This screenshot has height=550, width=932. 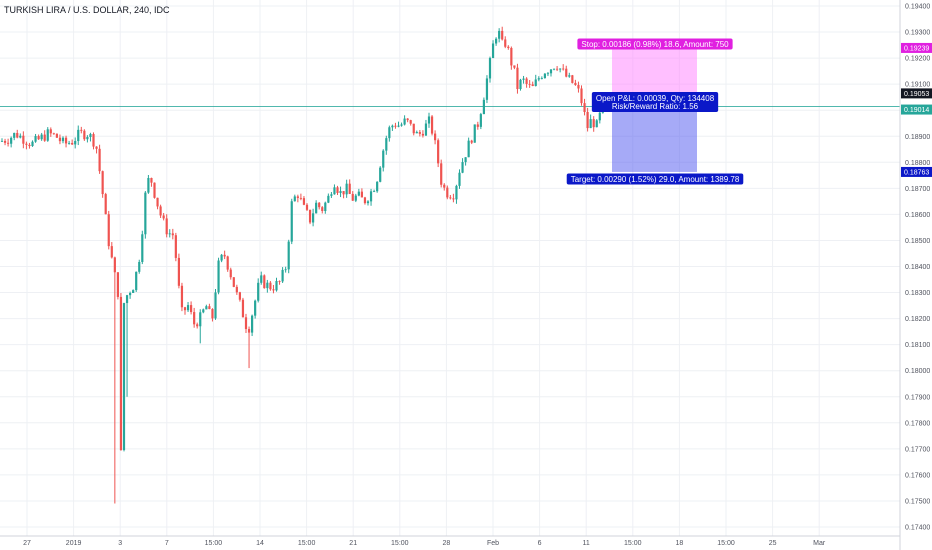 What do you see at coordinates (916, 94) in the screenshot?
I see `svg-text: 0.19053` at bounding box center [916, 94].